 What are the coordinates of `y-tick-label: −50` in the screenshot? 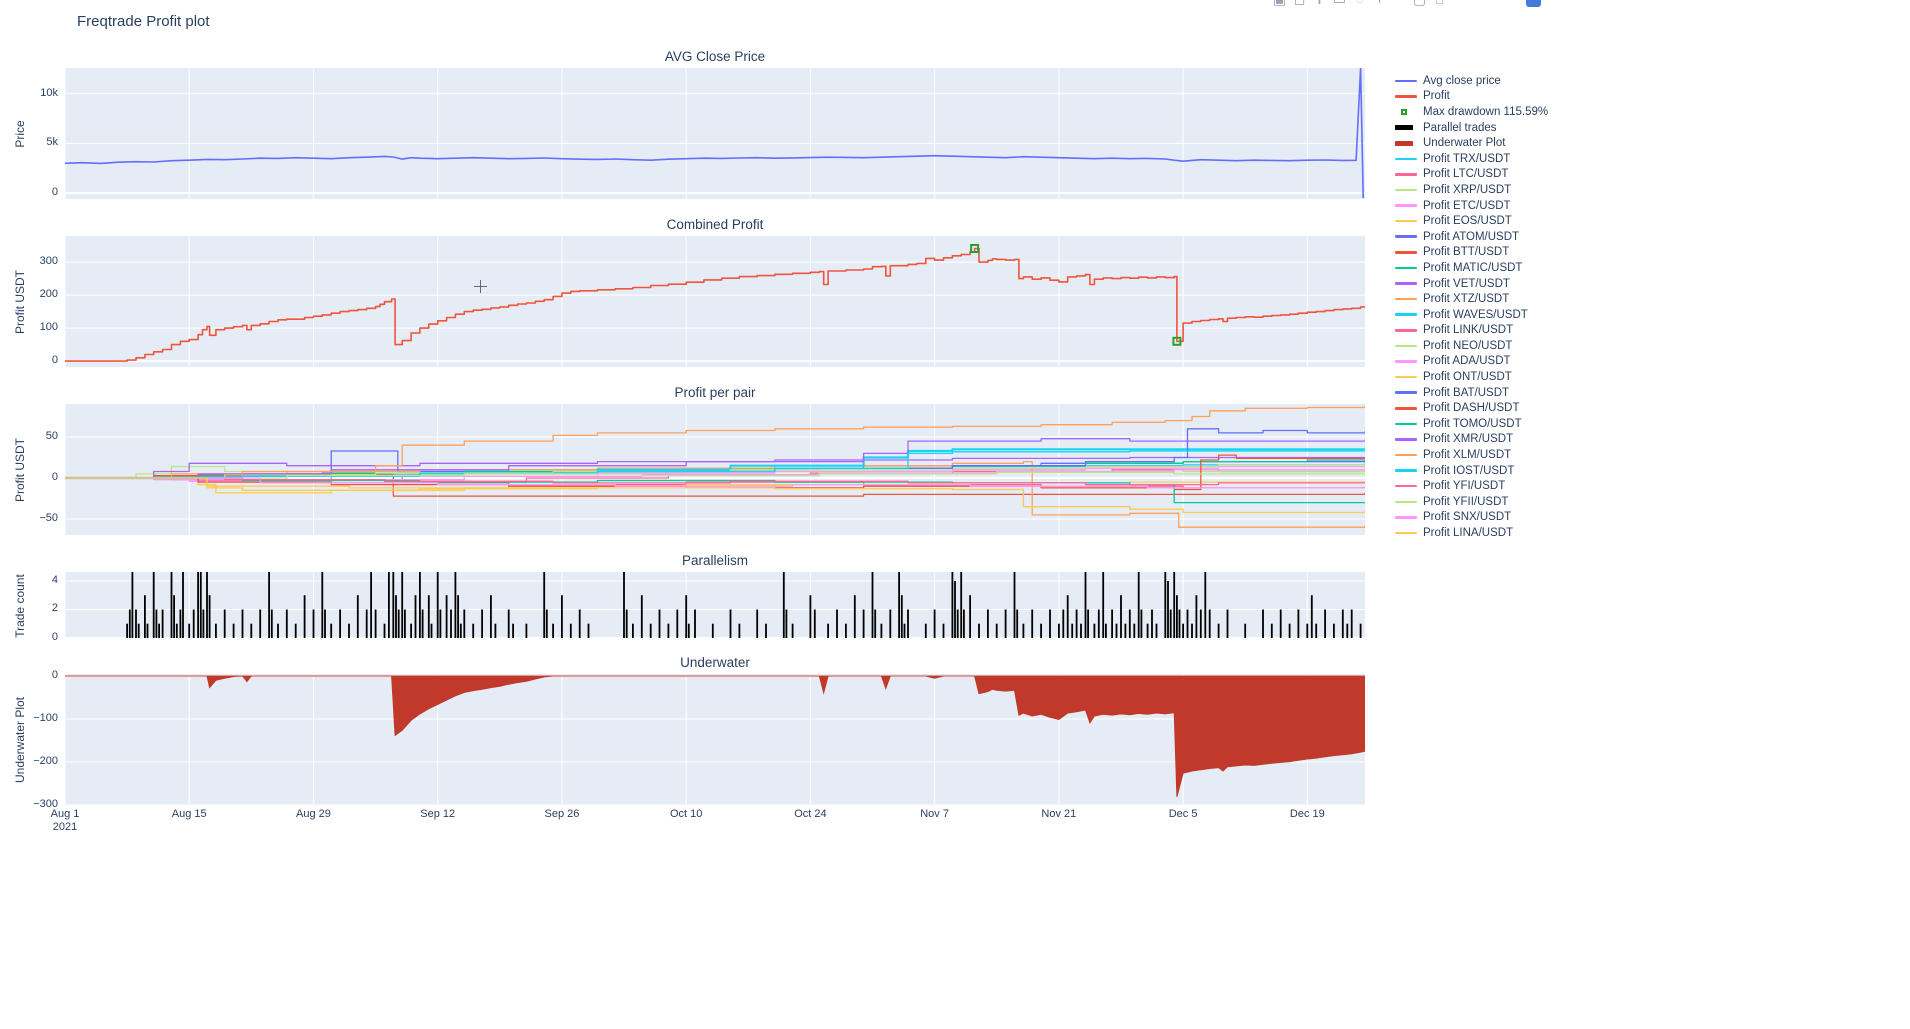 It's located at (48, 518).